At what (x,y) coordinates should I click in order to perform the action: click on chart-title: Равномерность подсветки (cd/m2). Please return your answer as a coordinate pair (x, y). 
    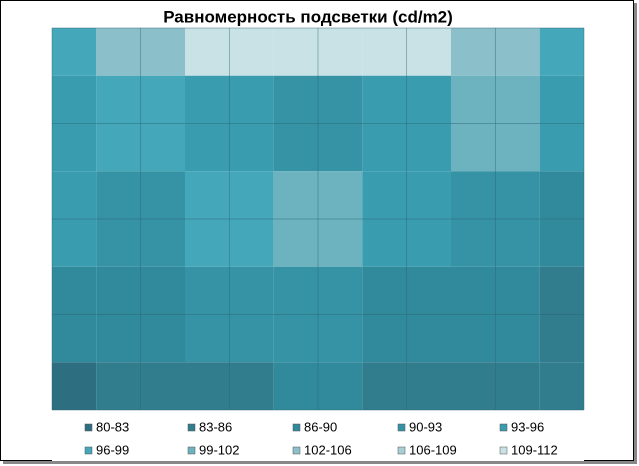
    Looking at the image, I should click on (308, 16).